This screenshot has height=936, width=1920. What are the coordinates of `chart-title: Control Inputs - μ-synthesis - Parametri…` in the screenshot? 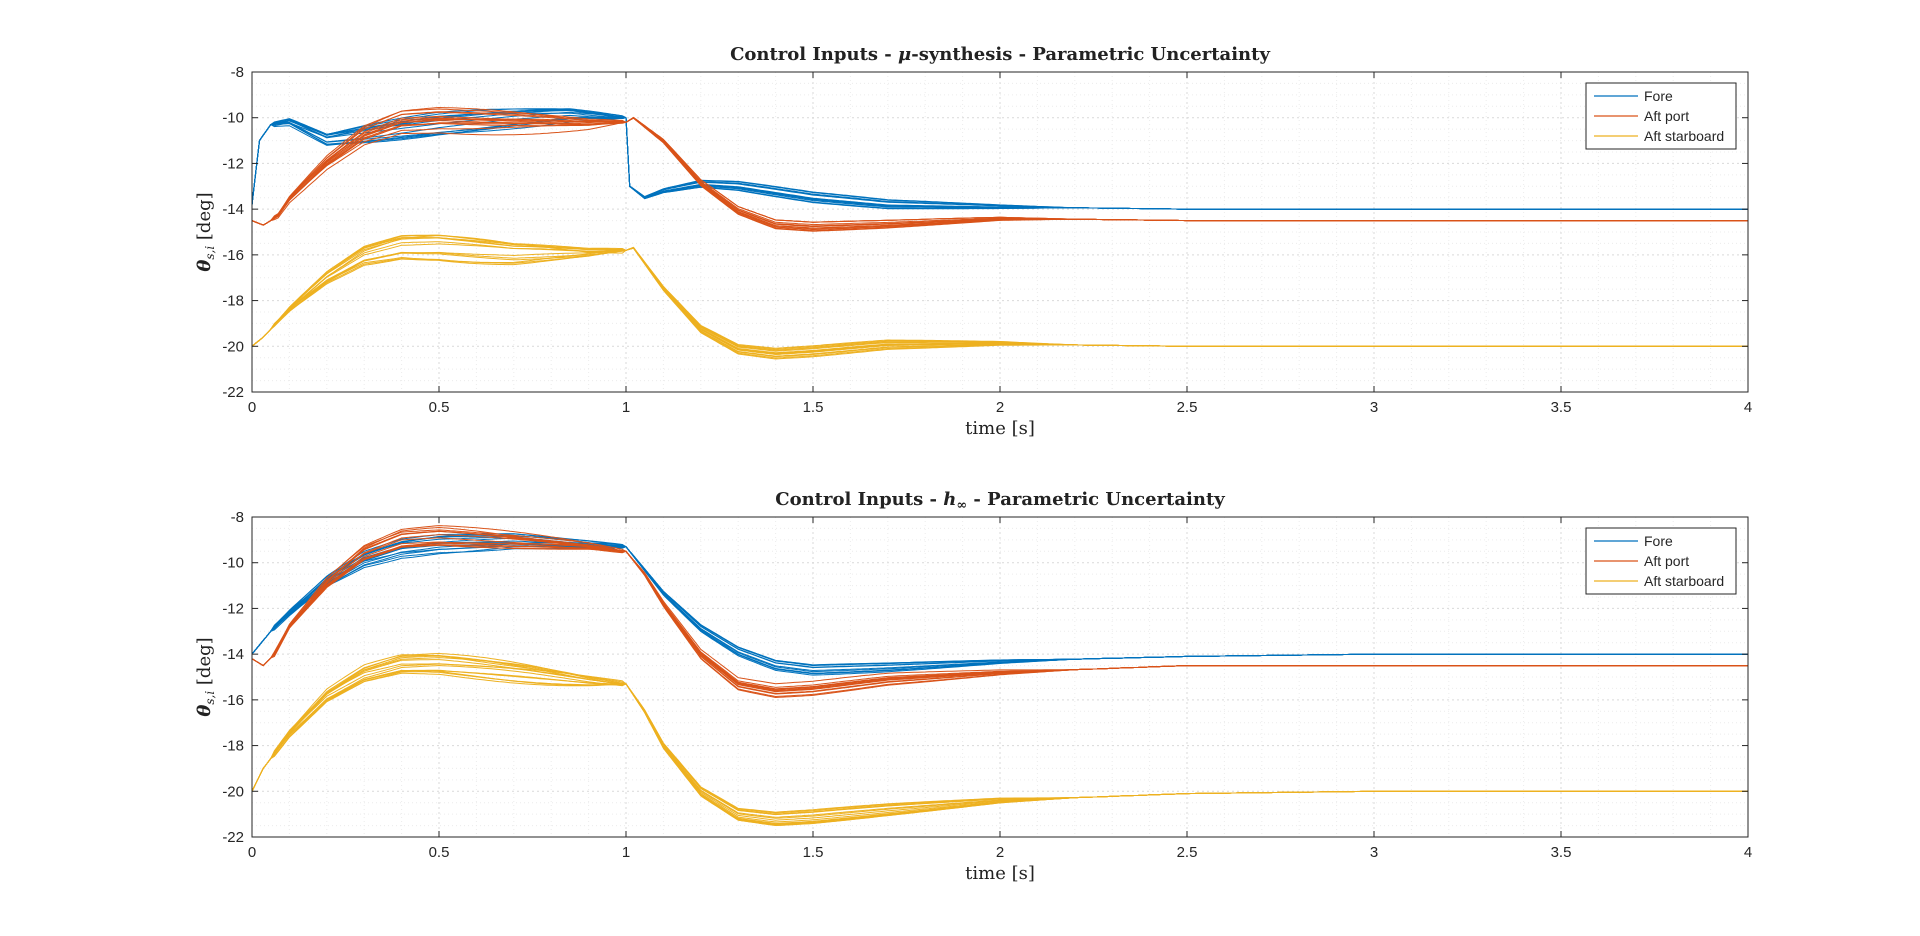 It's located at (1000, 54).